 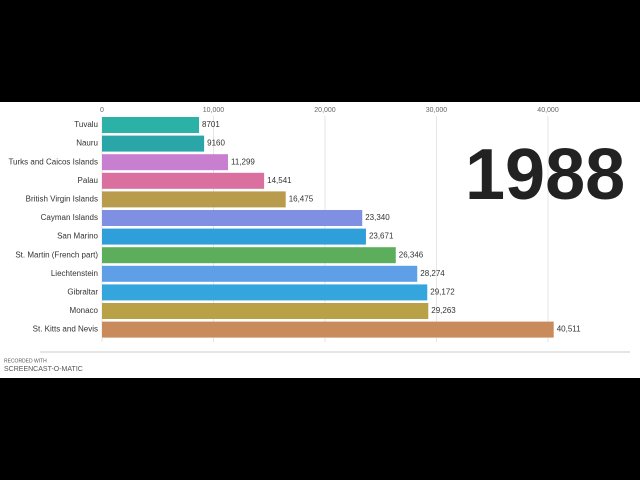 I want to click on x-tick-label: 0, so click(x=102, y=110).